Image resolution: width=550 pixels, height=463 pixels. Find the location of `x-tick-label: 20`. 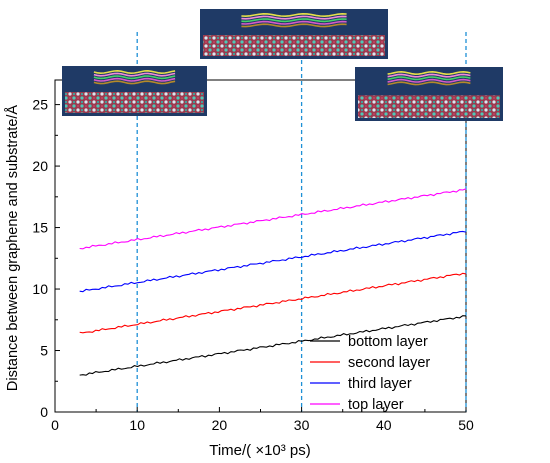

x-tick-label: 20 is located at coordinates (220, 425).